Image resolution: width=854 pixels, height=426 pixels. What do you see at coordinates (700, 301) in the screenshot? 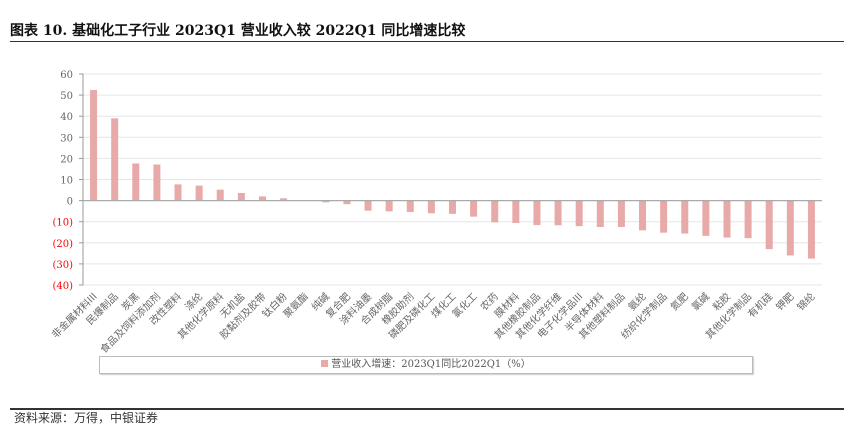
I see `x-tick-label: 氯碱` at bounding box center [700, 301].